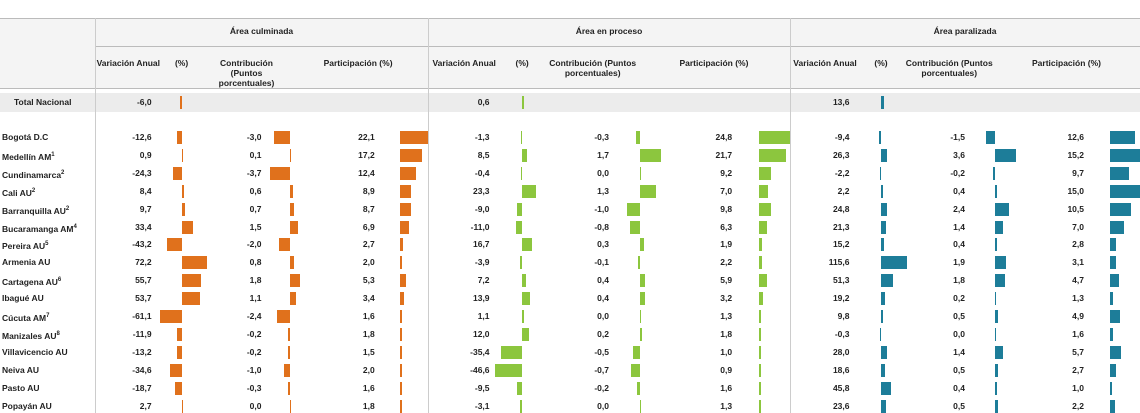  Describe the element at coordinates (841, 369) in the screenshot. I see `cell-value: 18,6` at that location.